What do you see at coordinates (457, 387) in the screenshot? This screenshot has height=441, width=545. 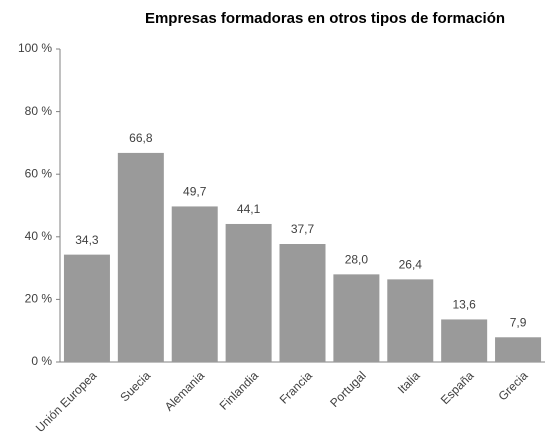 I see `x-tick-label: España` at bounding box center [457, 387].